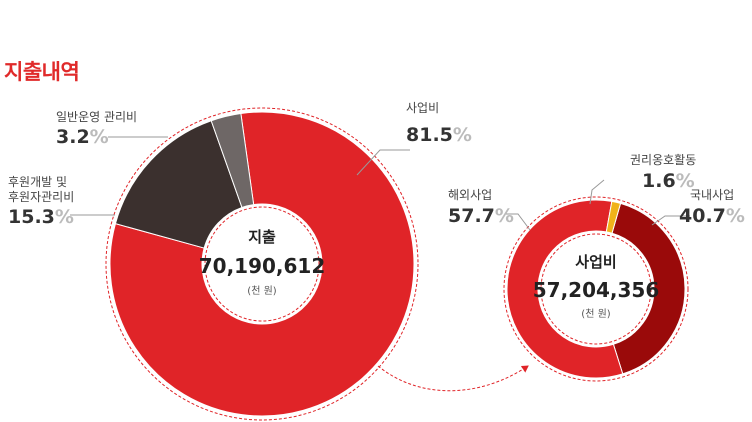  What do you see at coordinates (712, 216) in the screenshot?
I see `slice-value: 40.7%` at bounding box center [712, 216].